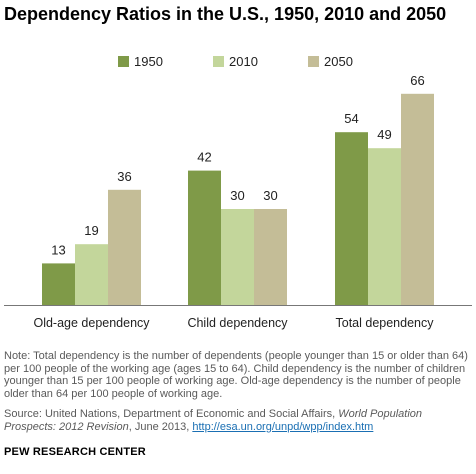 This screenshot has height=474, width=476. I want to click on value-label-1950-2: 54, so click(351, 118).